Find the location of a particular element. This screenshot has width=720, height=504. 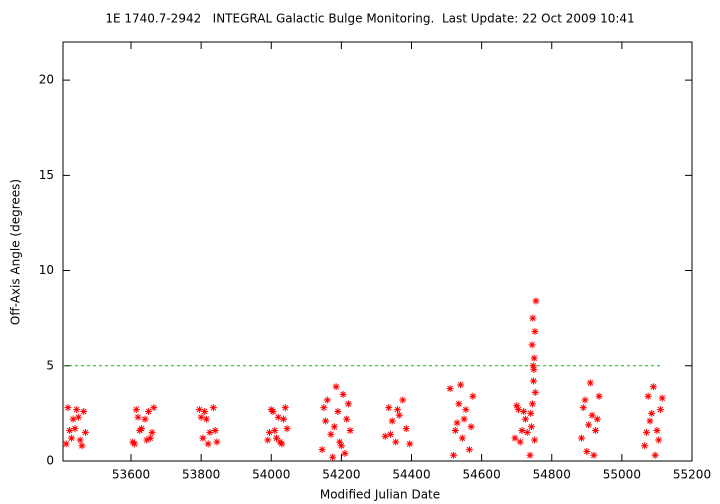

x-tick-label: 54600 is located at coordinates (482, 475).